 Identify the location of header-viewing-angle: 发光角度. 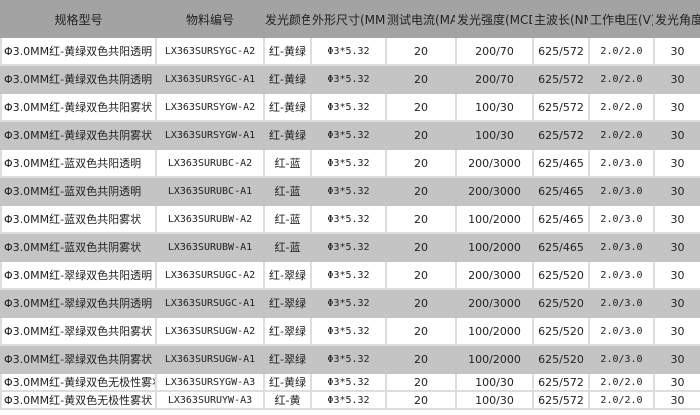
(676, 19).